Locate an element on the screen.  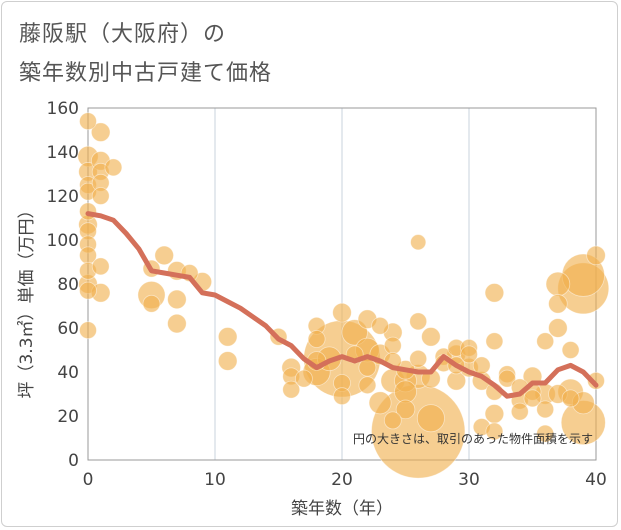
y-axis-ticks: 0 20 40 60 80 100 120 140 160 is located at coordinates (63, 285).